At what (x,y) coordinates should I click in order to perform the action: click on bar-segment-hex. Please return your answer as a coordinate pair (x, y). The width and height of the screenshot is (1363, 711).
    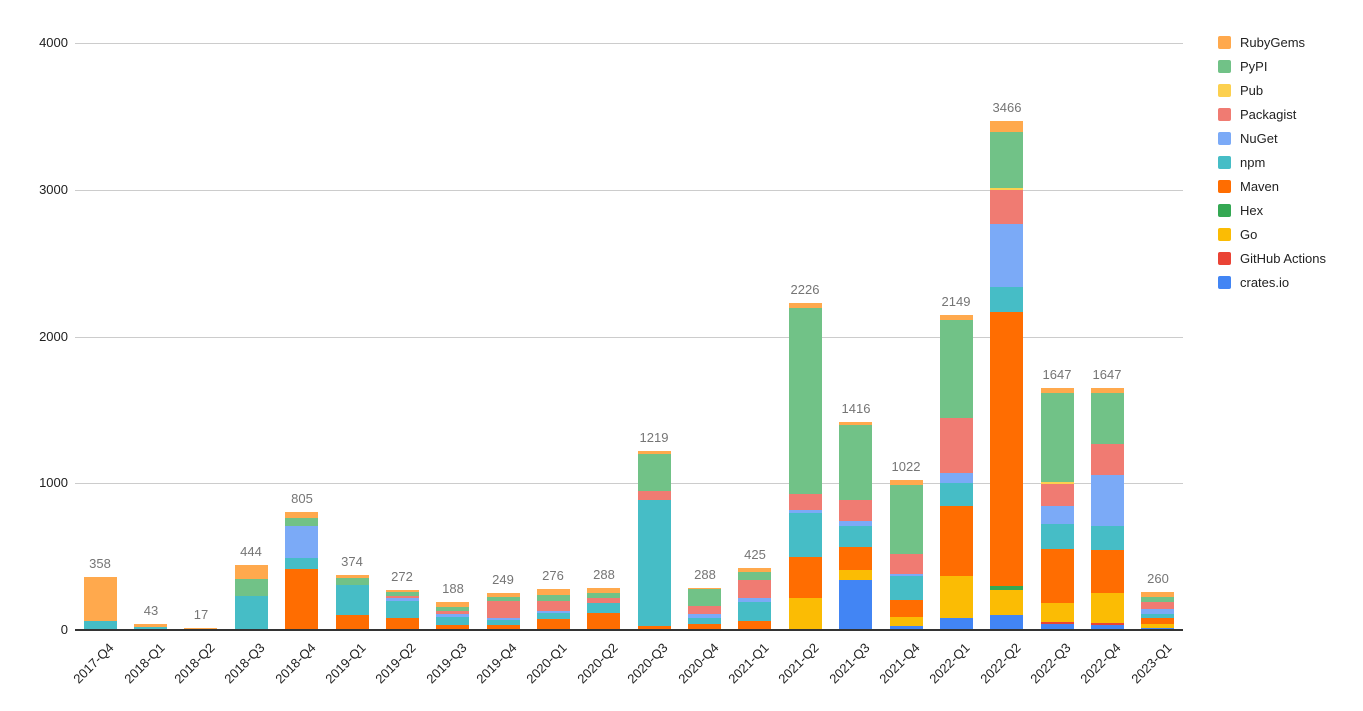
    Looking at the image, I should click on (1006, 588).